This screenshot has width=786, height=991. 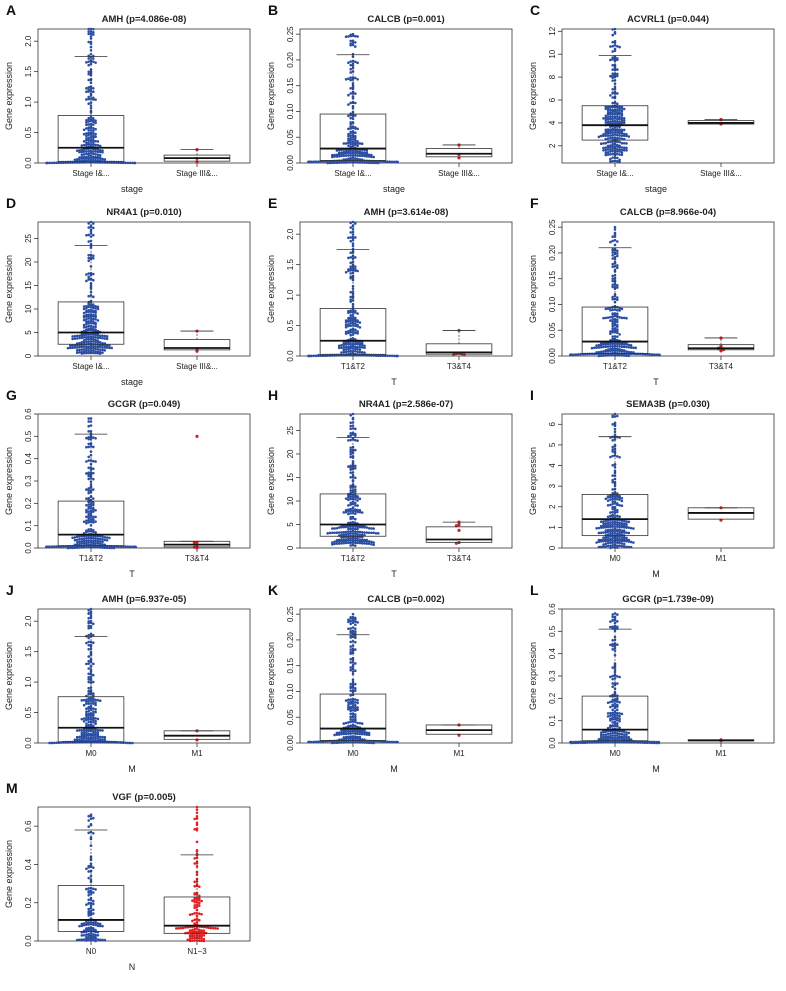 What do you see at coordinates (28, 652) in the screenshot?
I see `y-tick-label: 1.5` at bounding box center [28, 652].